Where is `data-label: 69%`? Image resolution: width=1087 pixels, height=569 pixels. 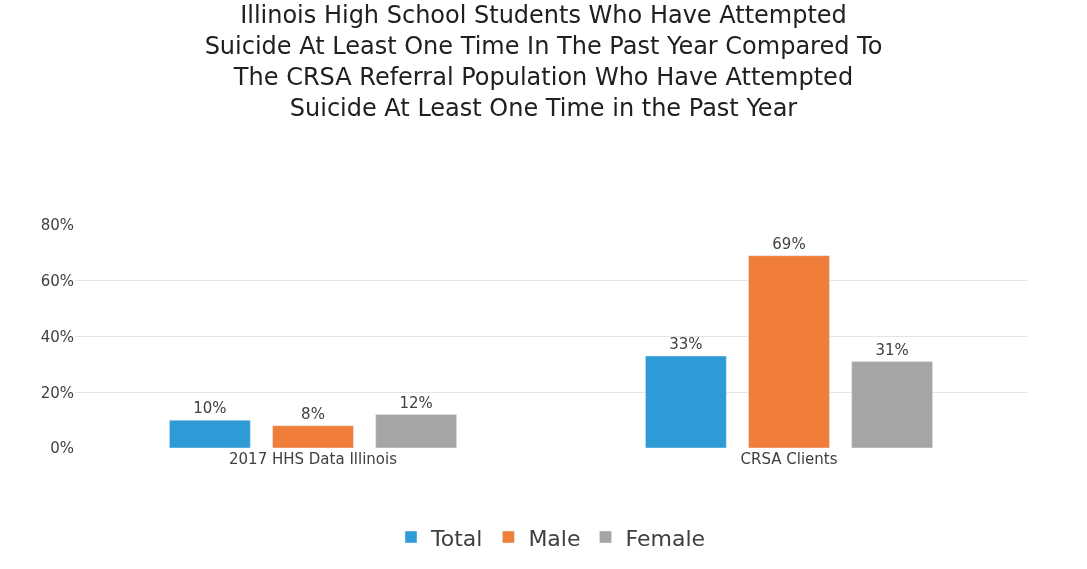
data-label: 69% is located at coordinates (789, 243).